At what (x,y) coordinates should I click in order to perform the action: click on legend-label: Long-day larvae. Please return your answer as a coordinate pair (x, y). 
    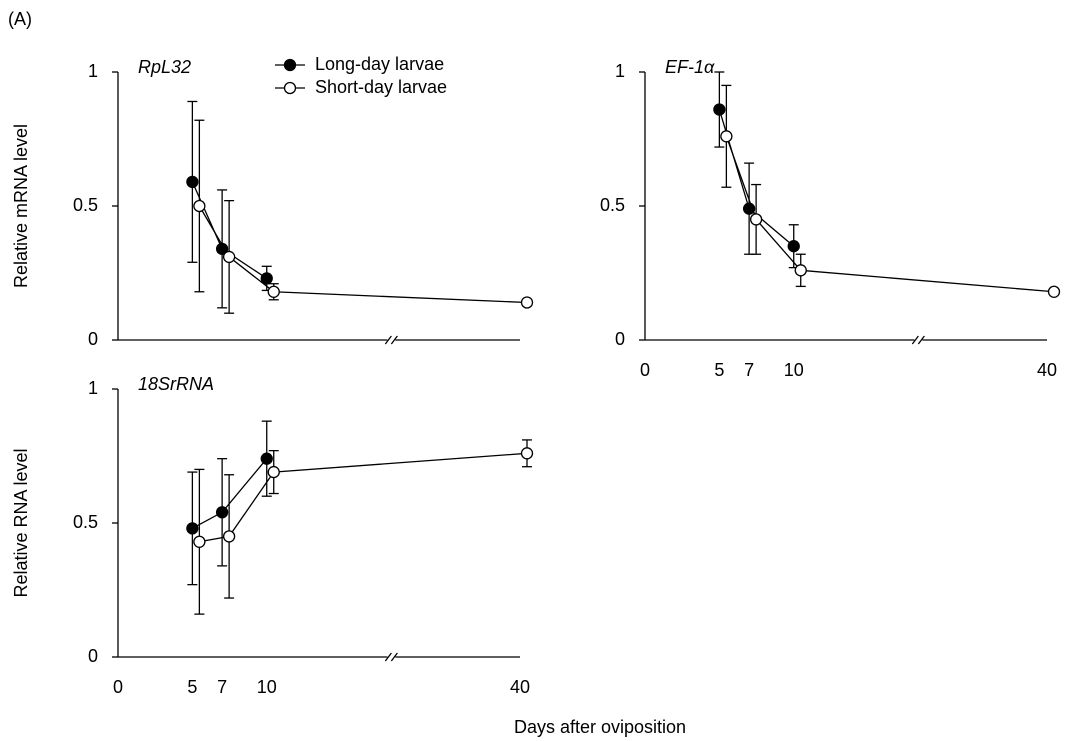
    Looking at the image, I should click on (379, 64).